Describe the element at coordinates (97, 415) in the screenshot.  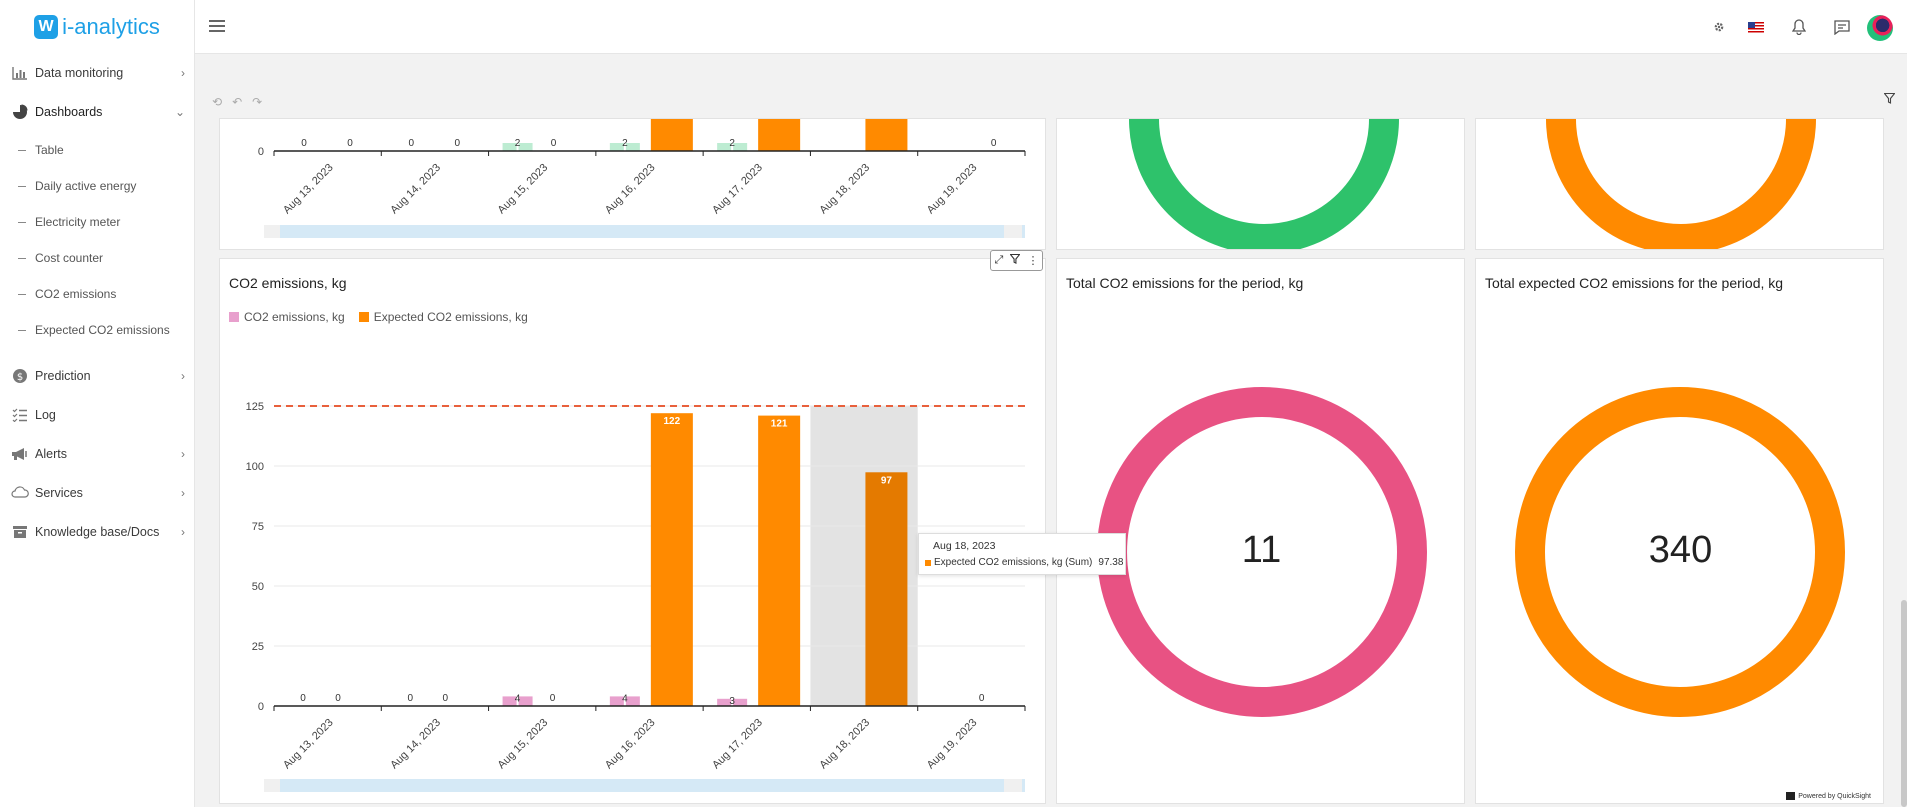
I see `sidebar-item-log: Log` at that location.